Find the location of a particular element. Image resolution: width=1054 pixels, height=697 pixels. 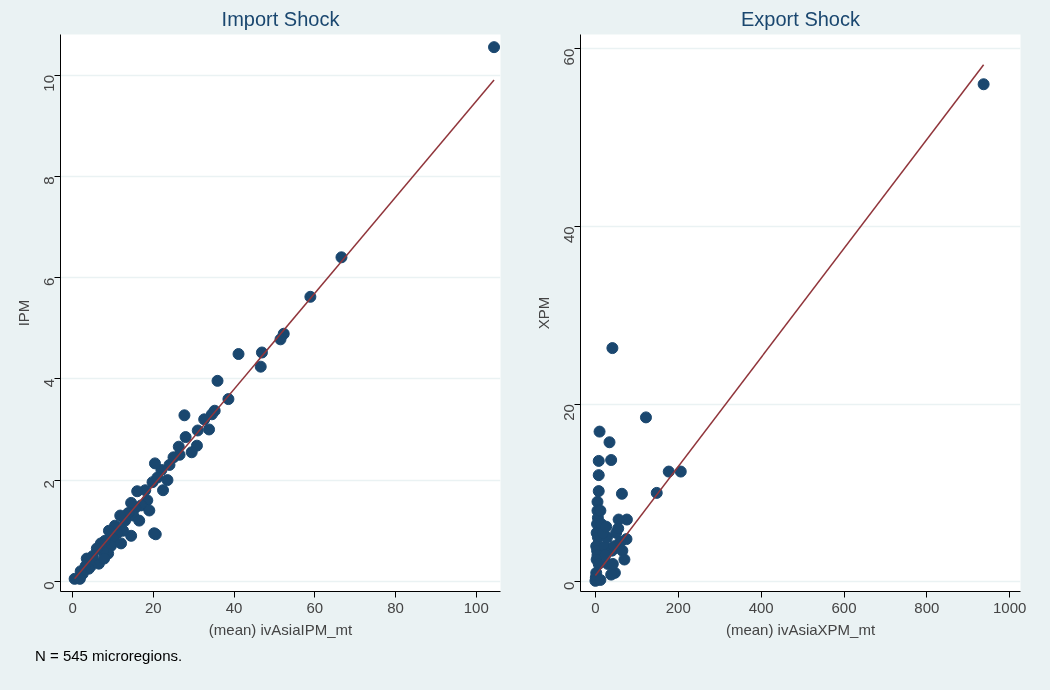

x-axis-title: (mean) ivAsiaXPM_mt is located at coordinates (800, 629).